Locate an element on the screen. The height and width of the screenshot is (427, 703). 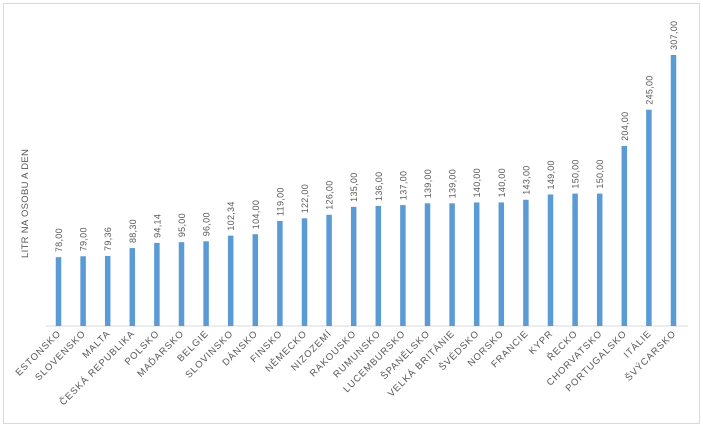
data-label-13: 135,00 is located at coordinates (354, 187).